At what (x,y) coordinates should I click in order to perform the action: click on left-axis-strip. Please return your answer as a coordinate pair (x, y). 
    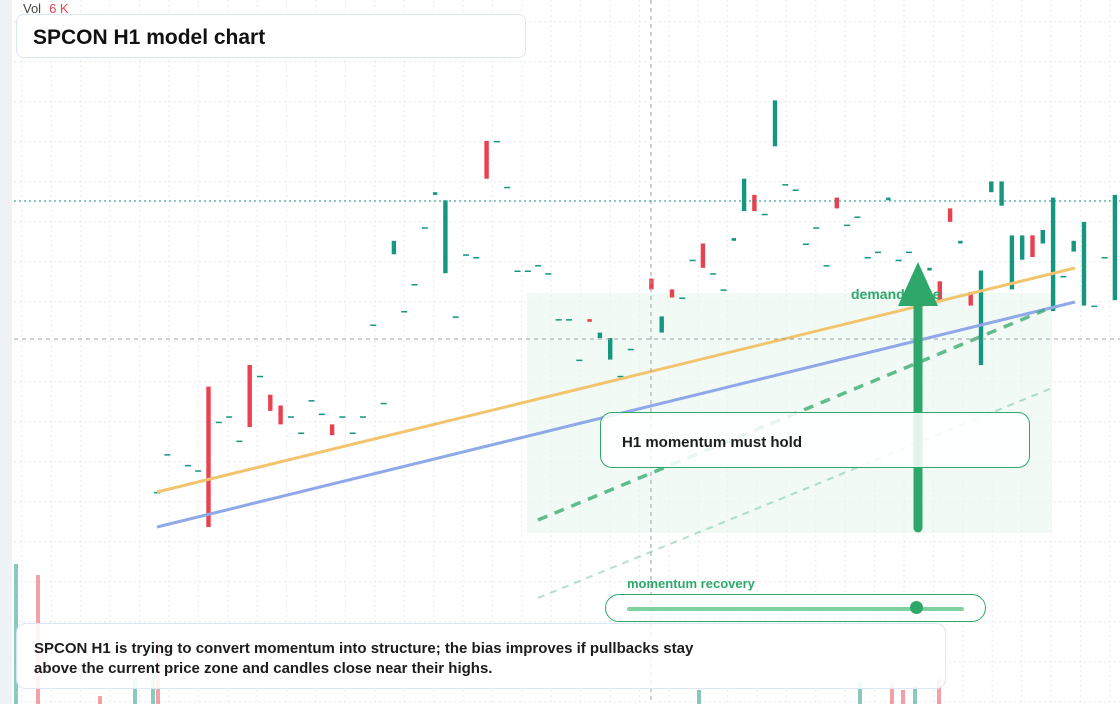
    Looking at the image, I should click on (6, 352).